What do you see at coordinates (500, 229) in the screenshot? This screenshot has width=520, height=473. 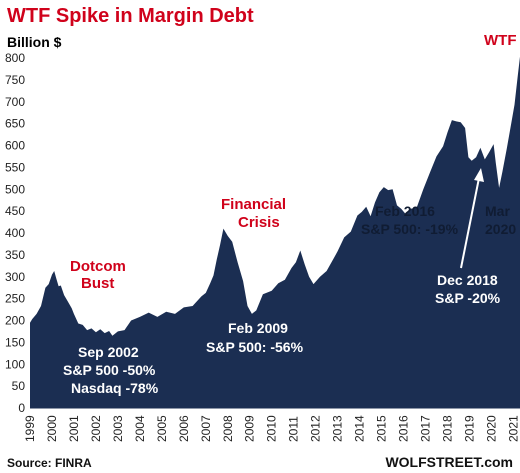 I see `mar2020-annotation-line-2: 2020` at bounding box center [500, 229].